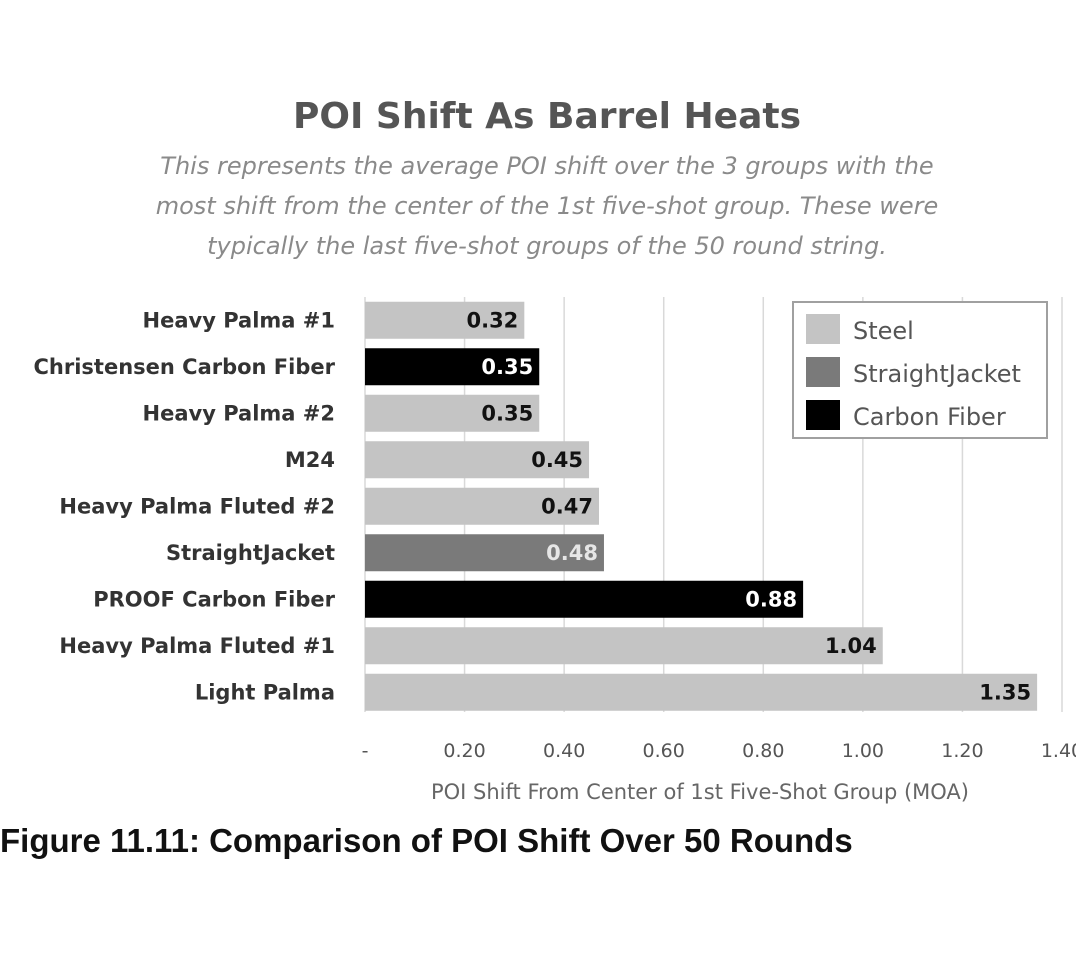 The image size is (1076, 959). What do you see at coordinates (197, 506) in the screenshot?
I see `category-label-4: Heavy Palma Fluted #2` at bounding box center [197, 506].